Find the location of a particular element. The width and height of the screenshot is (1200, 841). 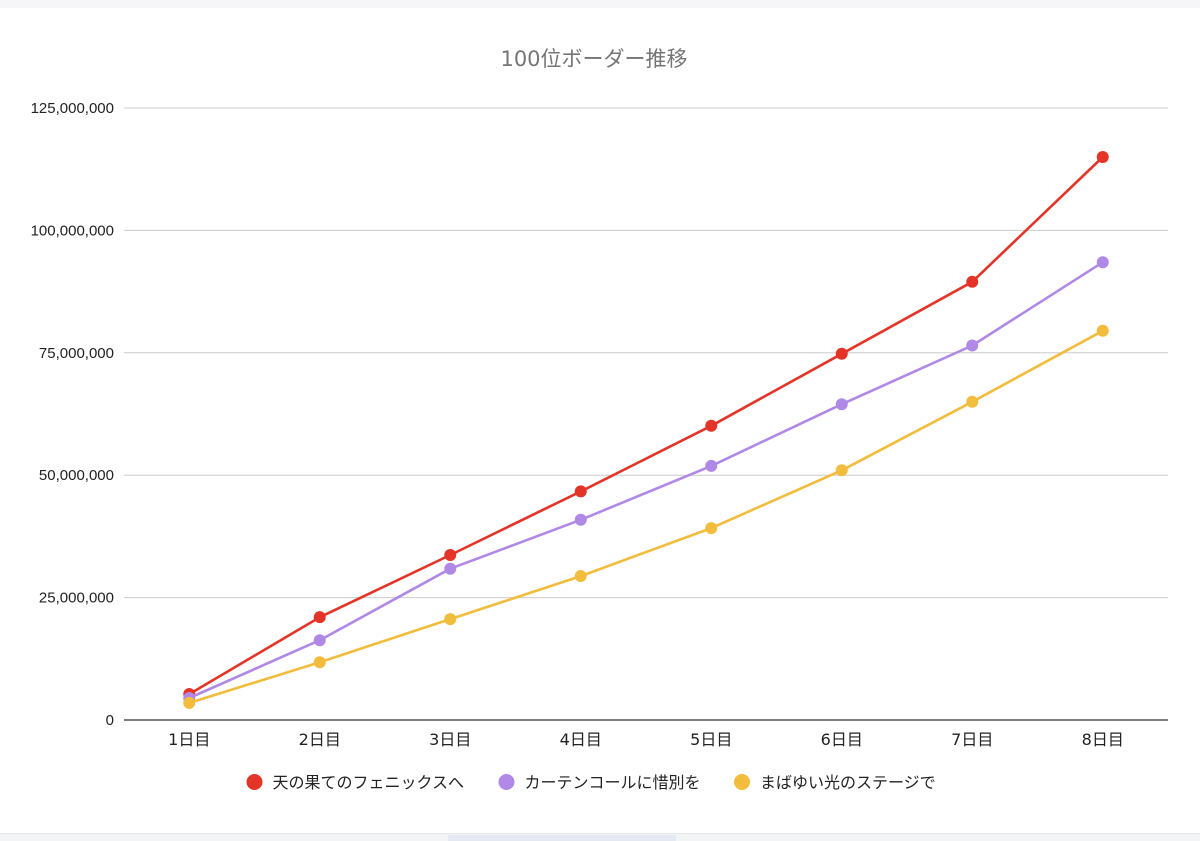

x-tick-label: 6日目 is located at coordinates (842, 739).